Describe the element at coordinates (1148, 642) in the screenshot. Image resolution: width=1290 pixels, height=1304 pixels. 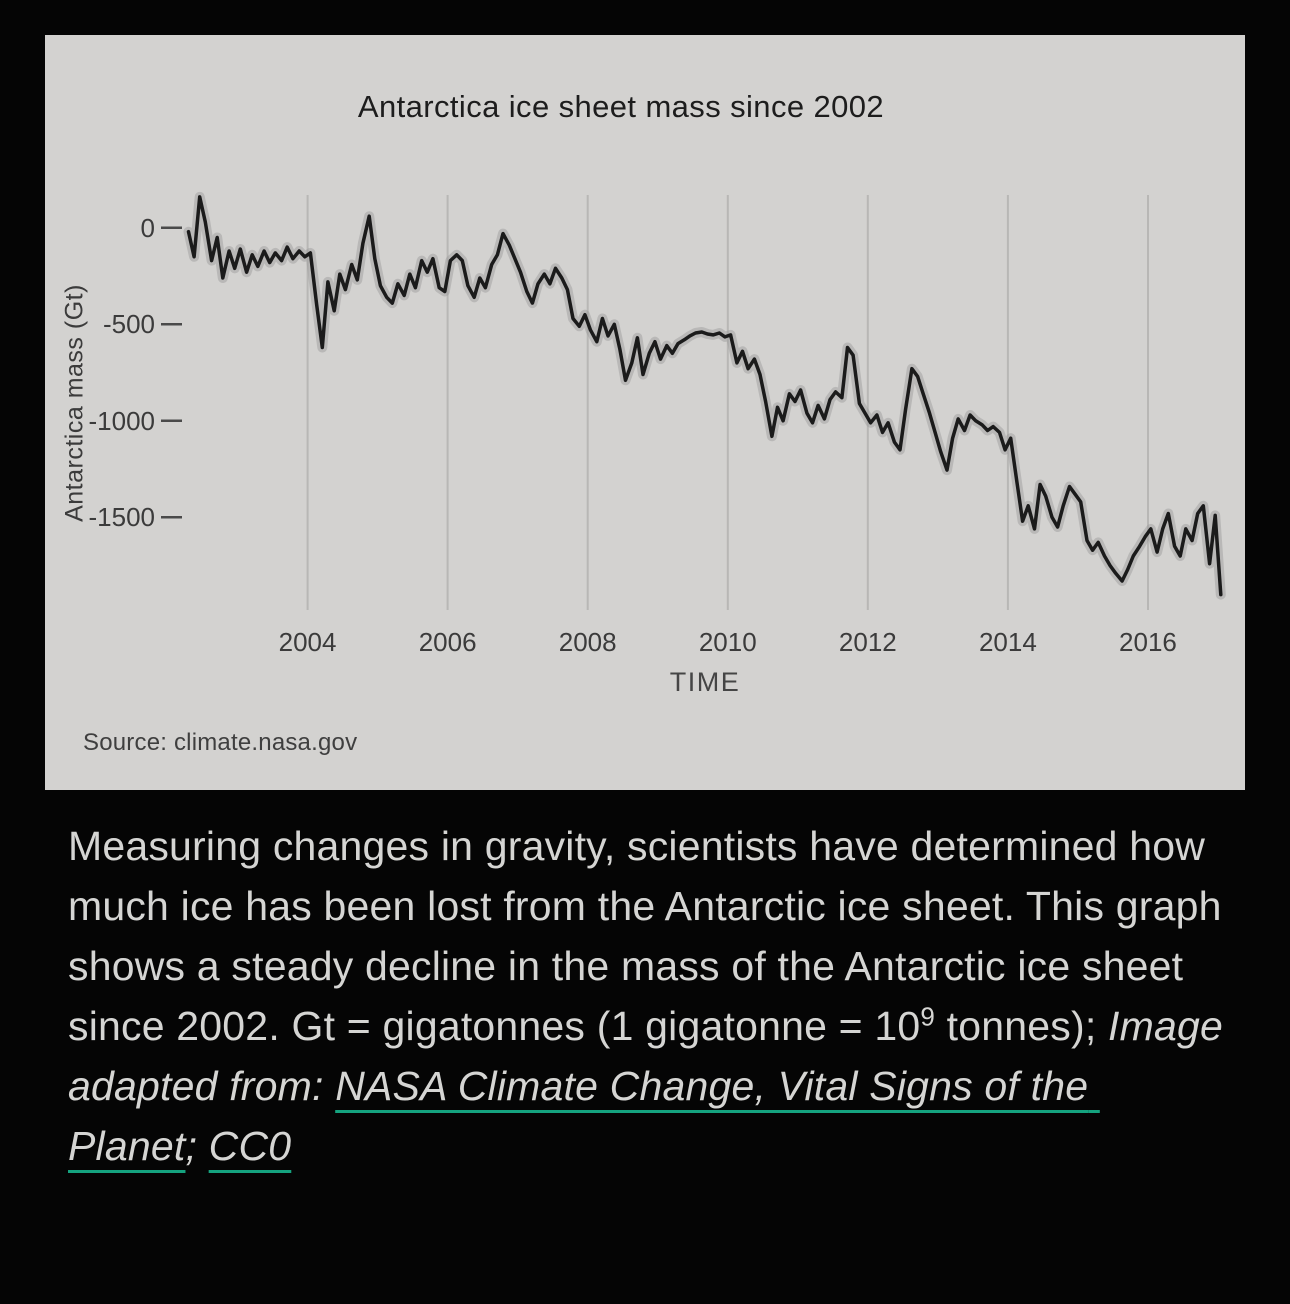
I see `x-tick-label: 2016` at that location.